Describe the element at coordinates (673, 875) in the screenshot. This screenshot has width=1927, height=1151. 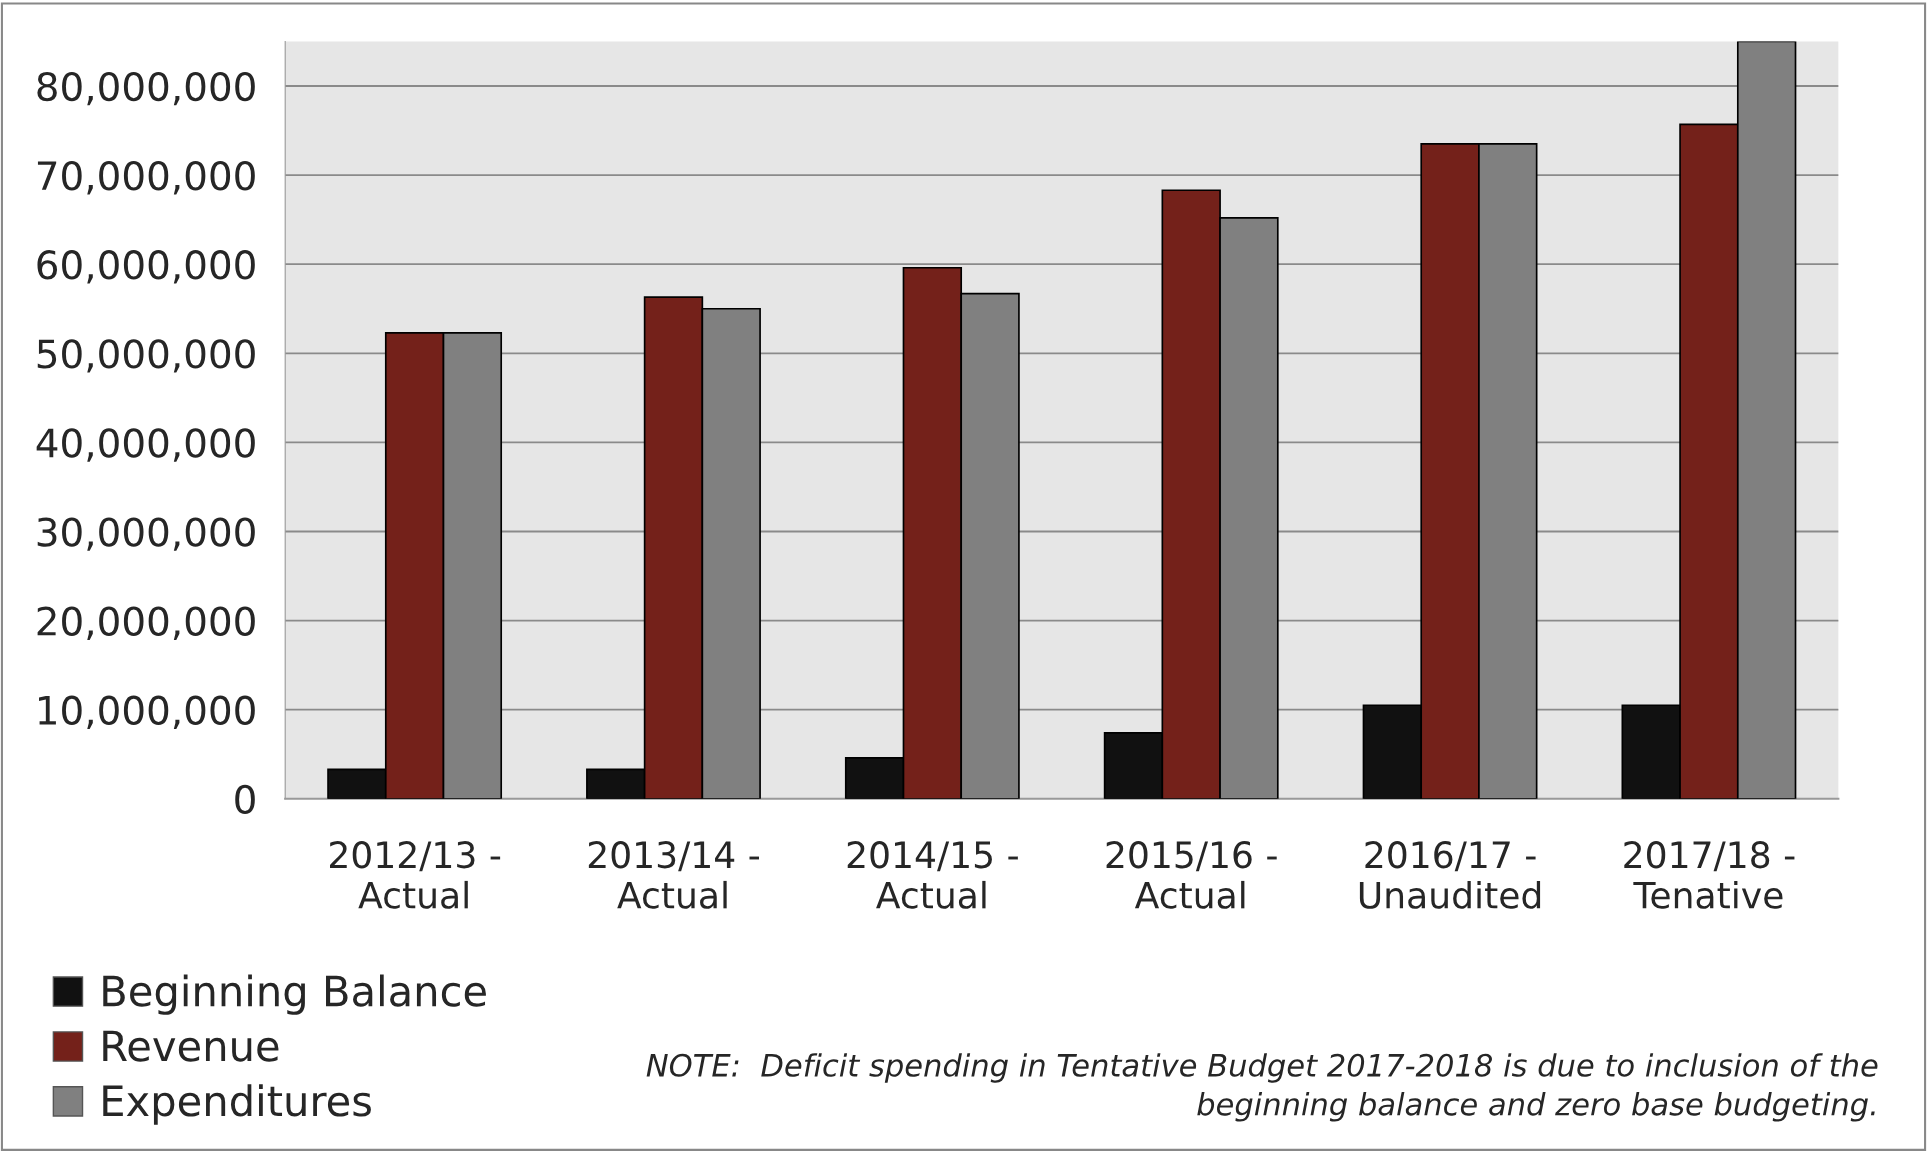
I see `x-tick-label: 2013/14 - Actual` at that location.